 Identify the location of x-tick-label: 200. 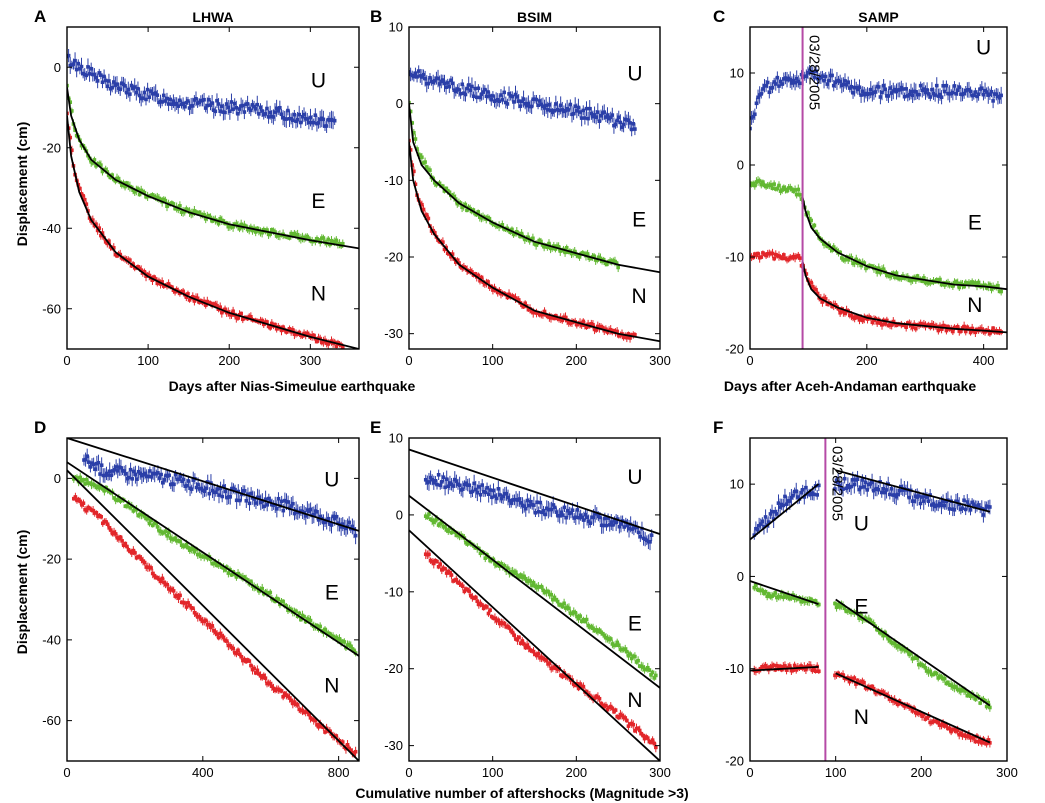
(229, 360).